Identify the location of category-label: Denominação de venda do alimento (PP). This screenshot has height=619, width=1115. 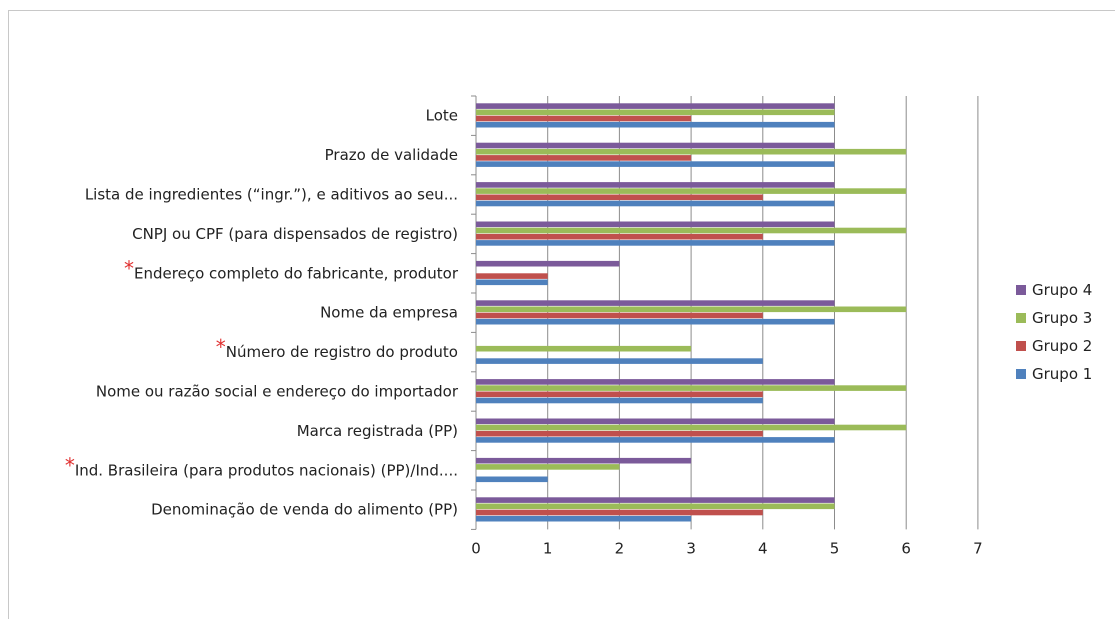
(304, 510).